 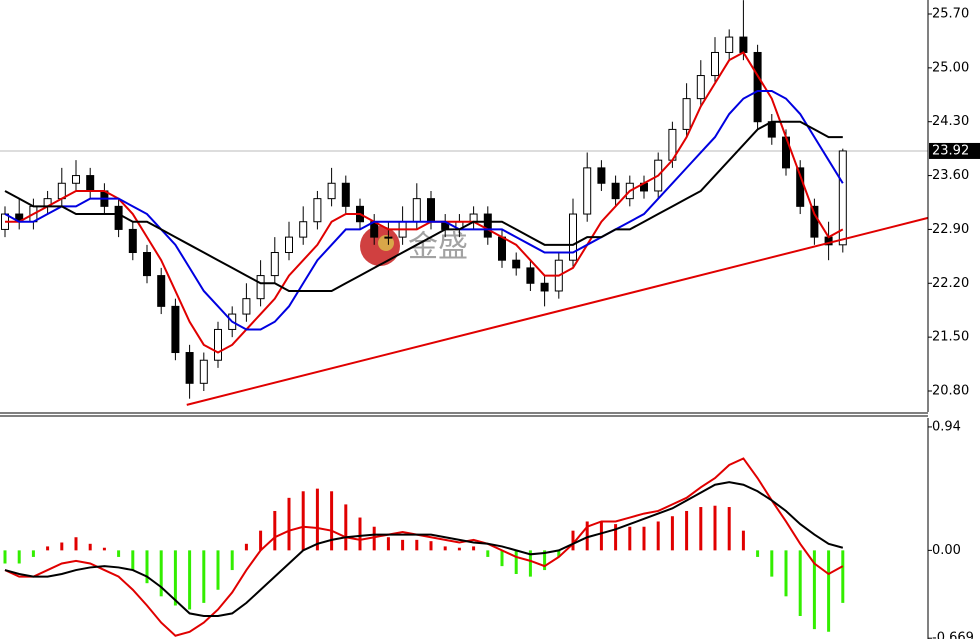 I want to click on y-tick-label: 20.80, so click(x=950, y=390).